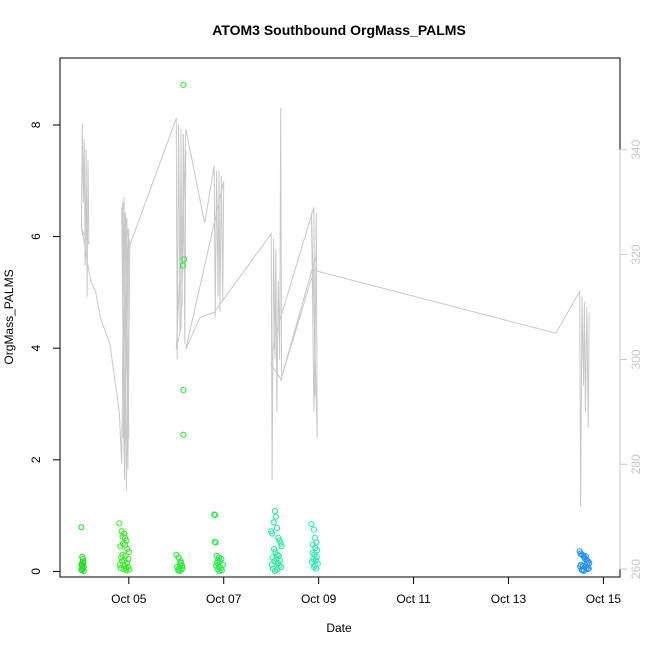 The height and width of the screenshot is (650, 650). What do you see at coordinates (509, 599) in the screenshot?
I see `x-tick-label: Oct 13` at bounding box center [509, 599].